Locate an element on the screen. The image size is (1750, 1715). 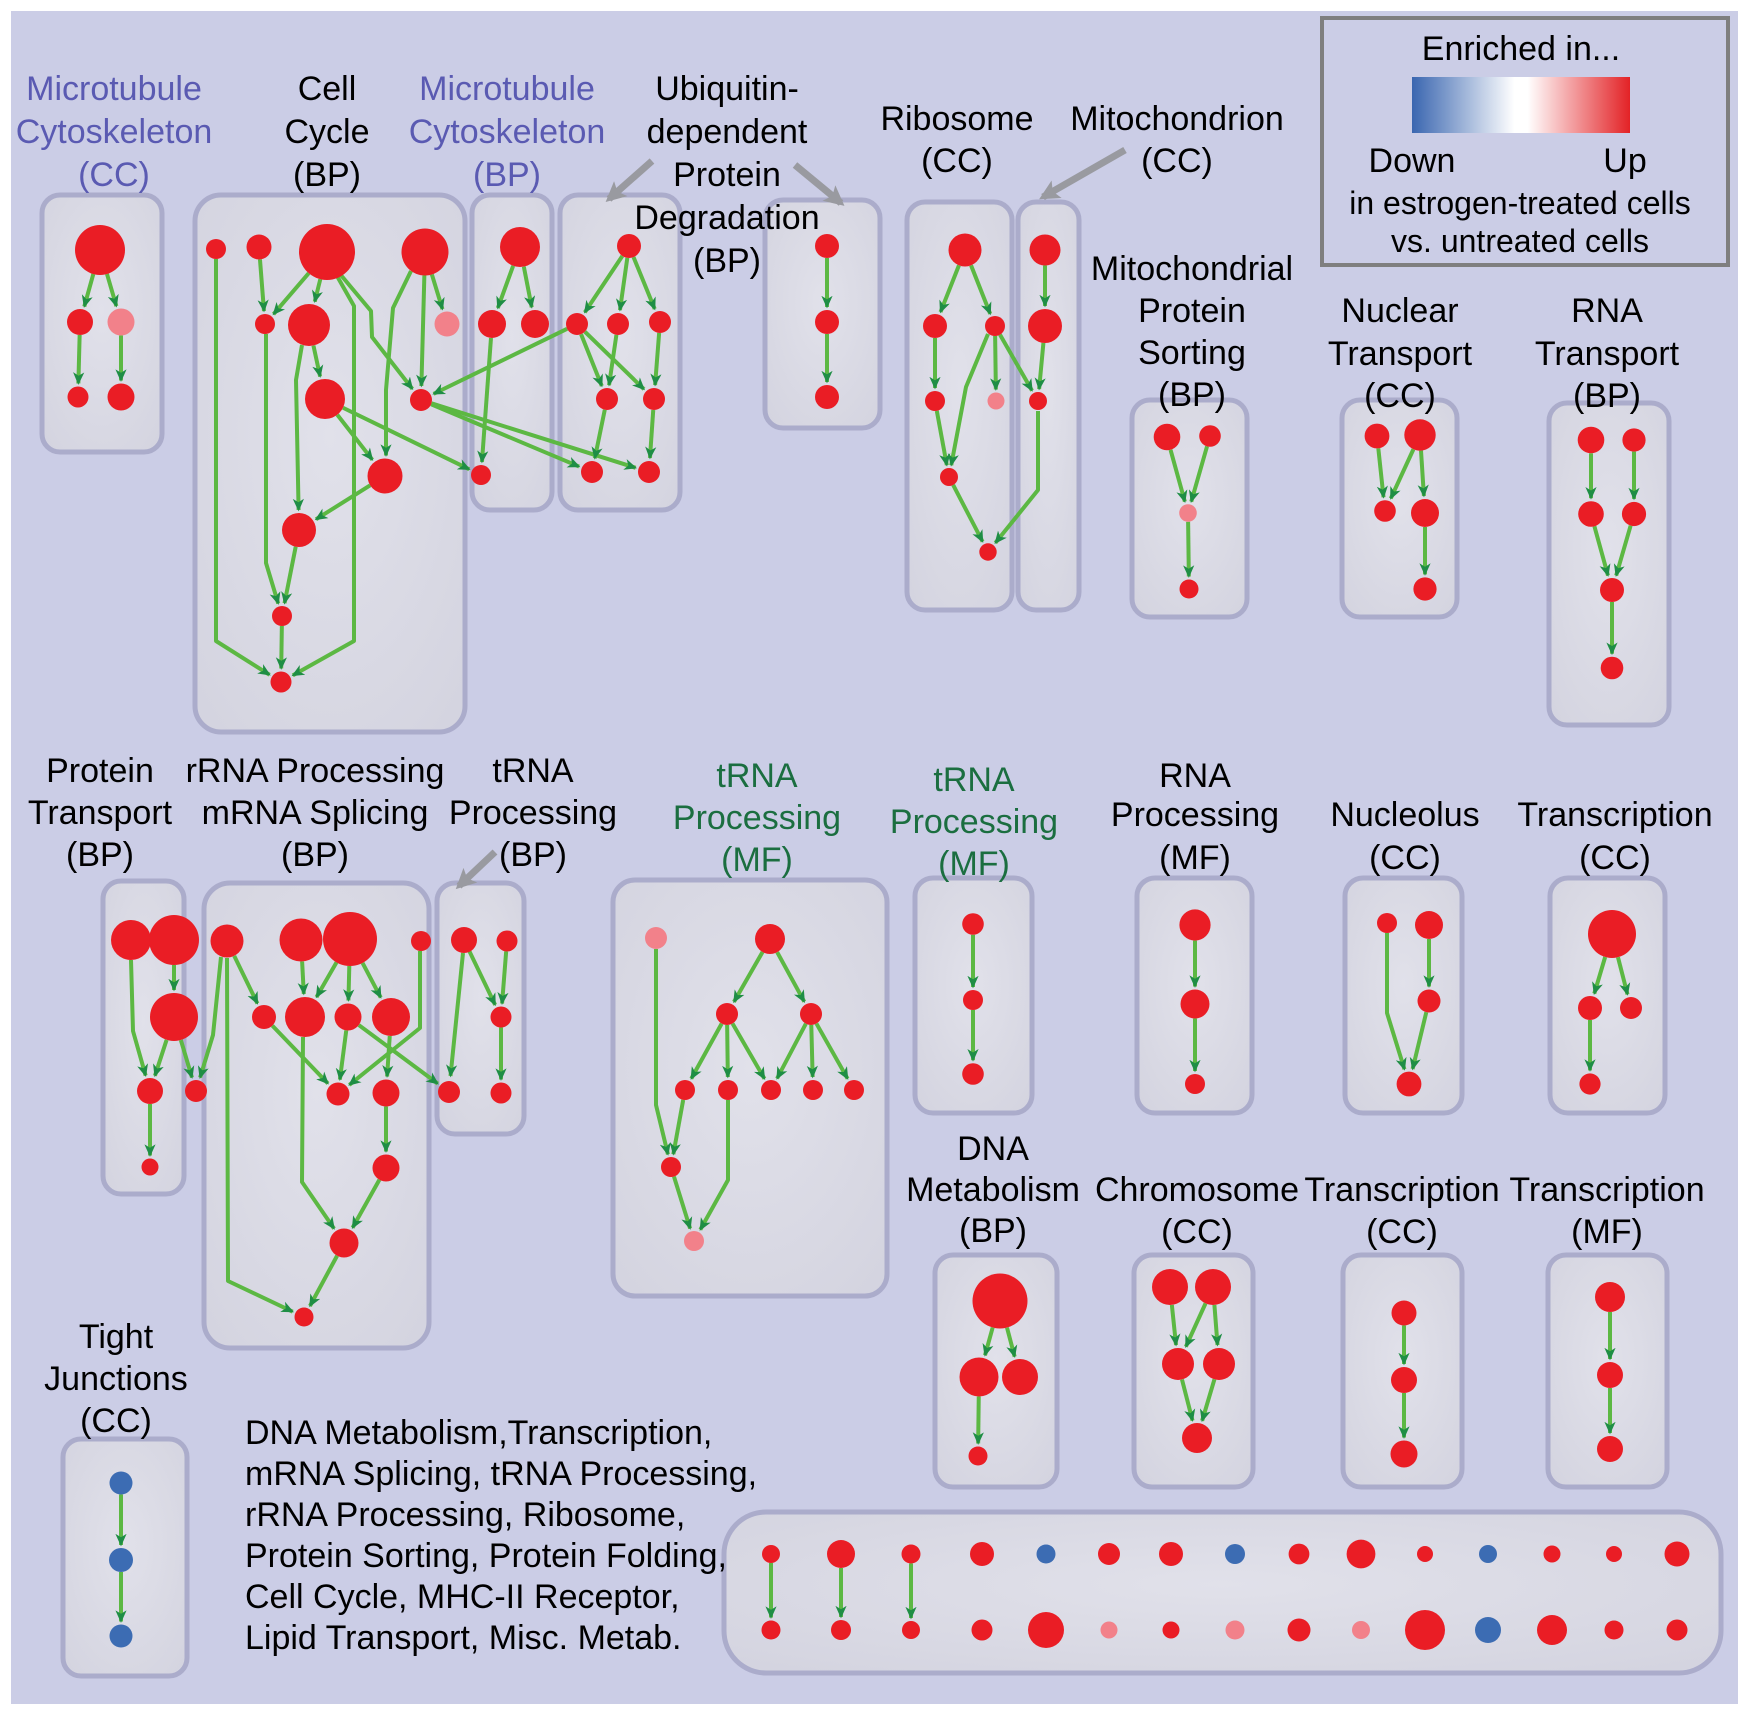
svg-text: Ubiquitin- is located at coordinates (727, 89).